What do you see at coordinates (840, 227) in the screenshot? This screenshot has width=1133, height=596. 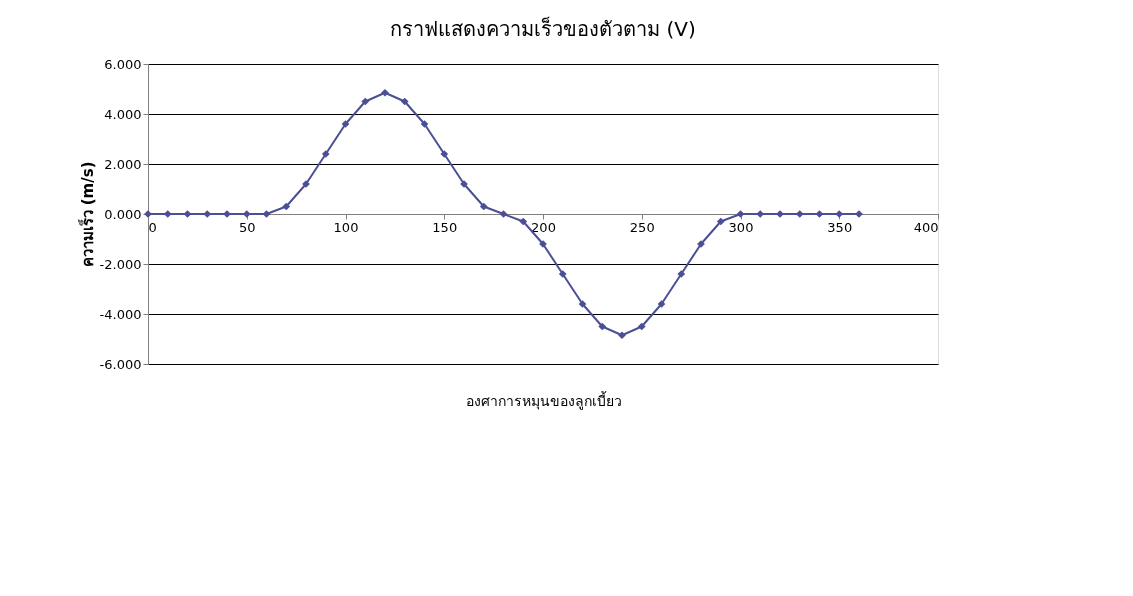 I see `x-tick-label: 350` at bounding box center [840, 227].